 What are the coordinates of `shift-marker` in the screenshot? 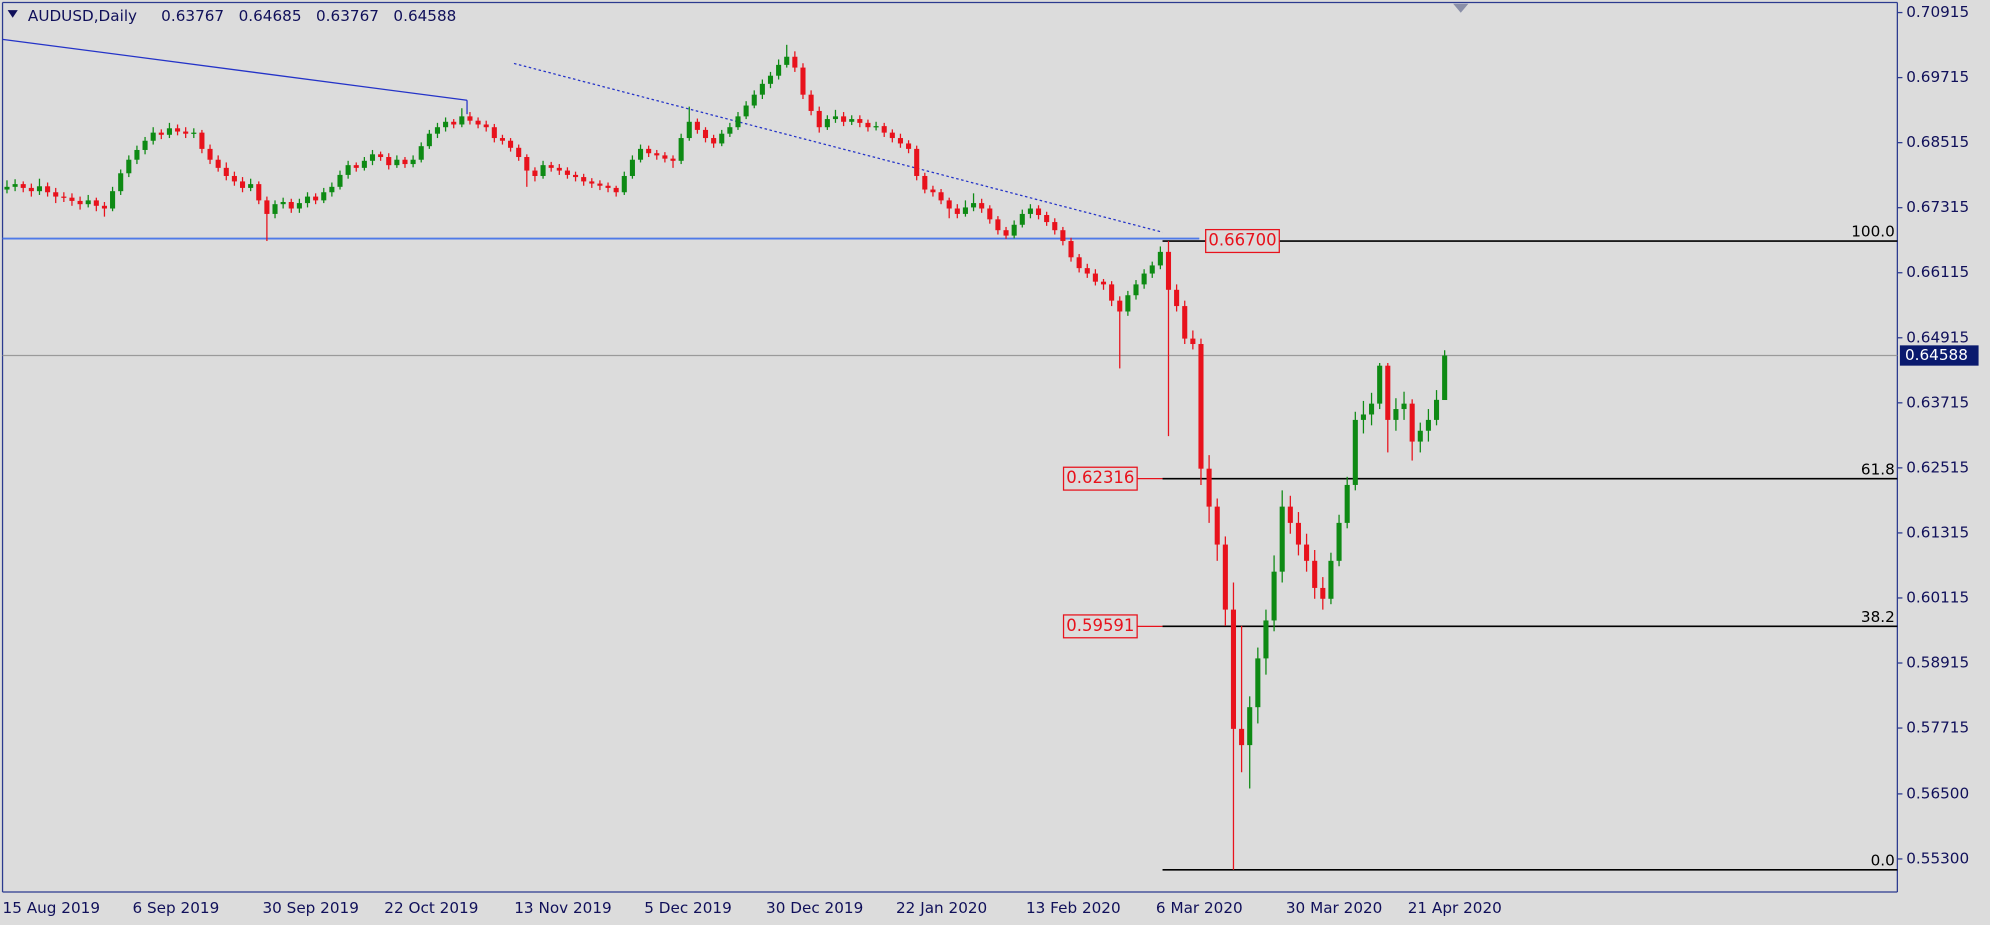 It's located at (1461, 8).